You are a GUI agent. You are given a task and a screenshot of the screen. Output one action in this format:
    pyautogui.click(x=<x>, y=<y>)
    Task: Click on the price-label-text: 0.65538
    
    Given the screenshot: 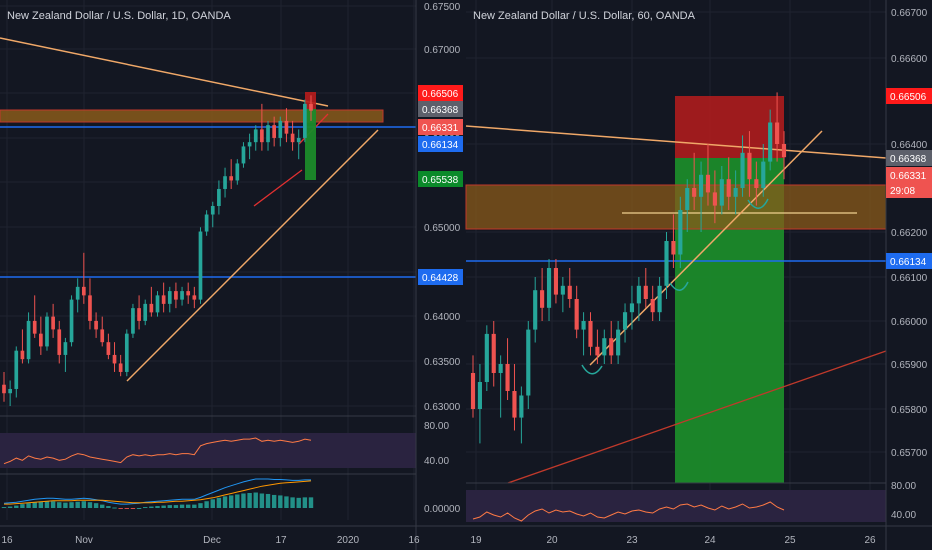 What is the action you would take?
    pyautogui.click(x=440, y=180)
    